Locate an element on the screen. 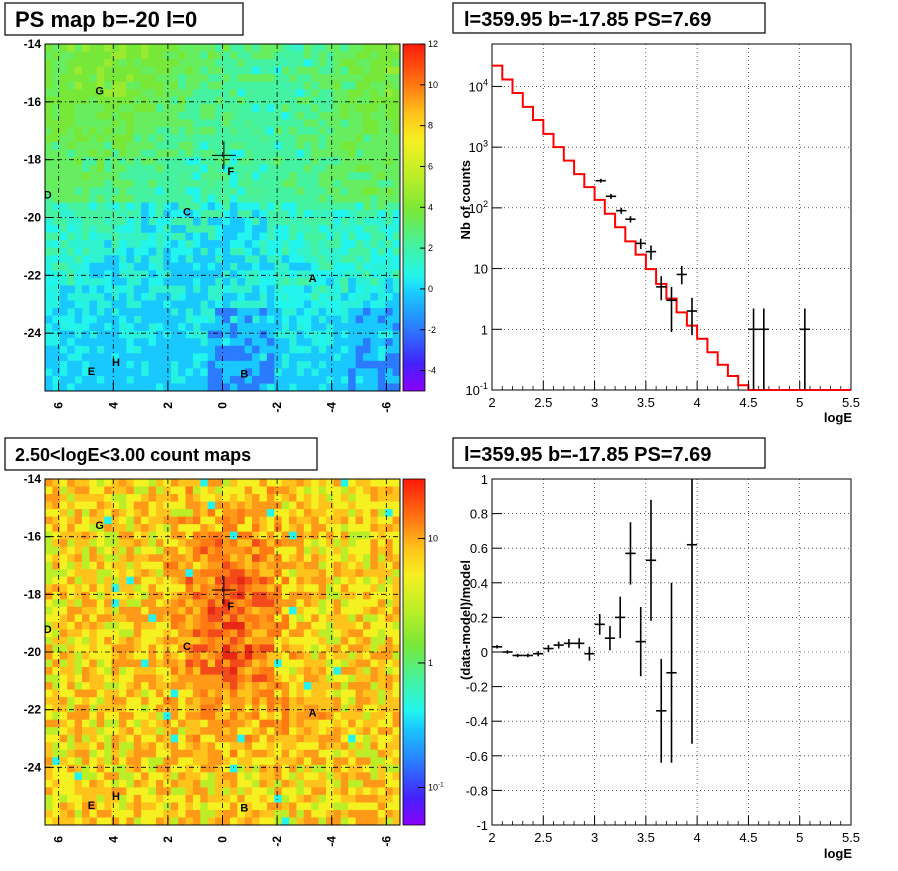  ps-map-palette-tick-label: -4 is located at coordinates (432, 371).